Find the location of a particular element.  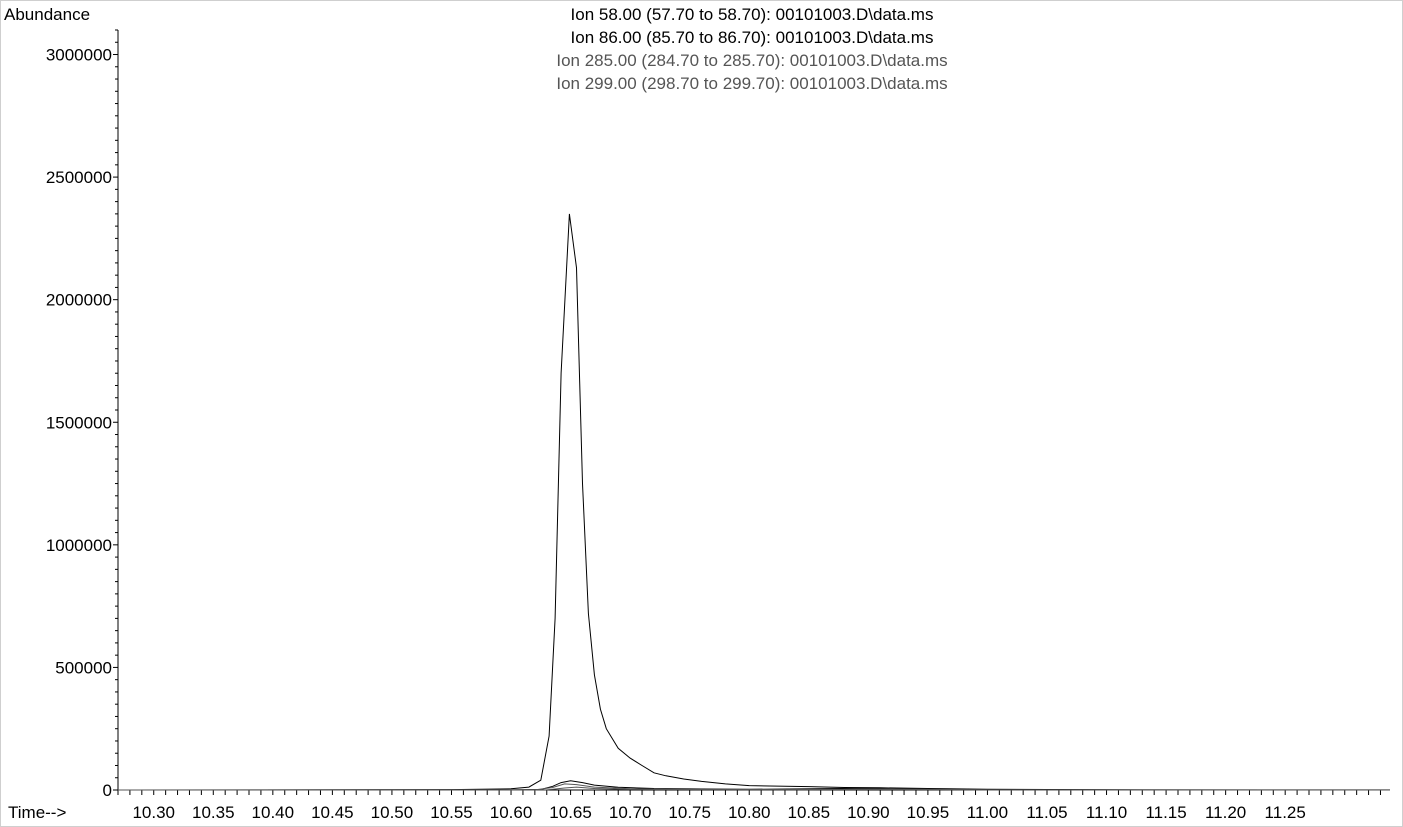

x-tick-label: 10.60 is located at coordinates (511, 812).